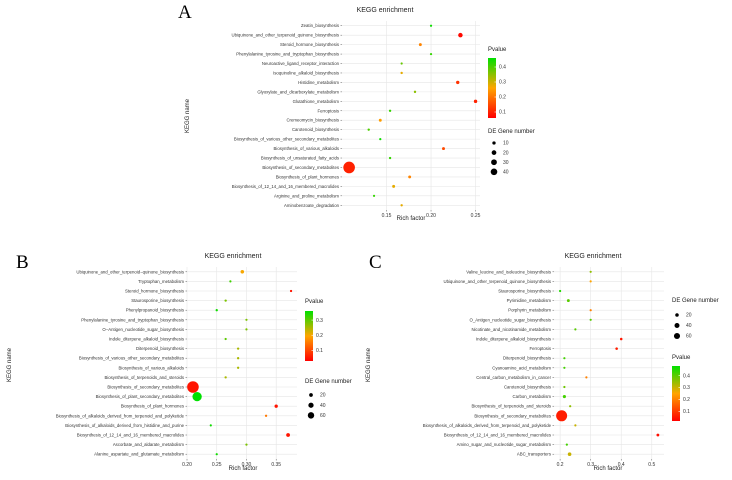 This screenshot has height=480, width=732. What do you see at coordinates (318, 82) in the screenshot?
I see `category-label: Histidine_metabolism` at bounding box center [318, 82].